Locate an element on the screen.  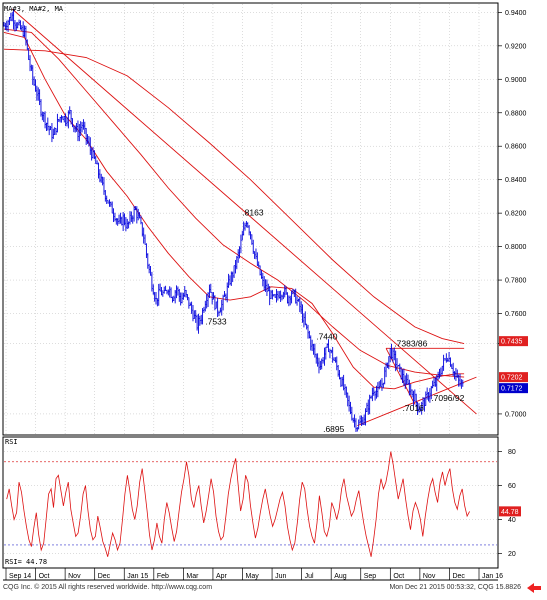
x-tick-label: May is located at coordinates (253, 576).